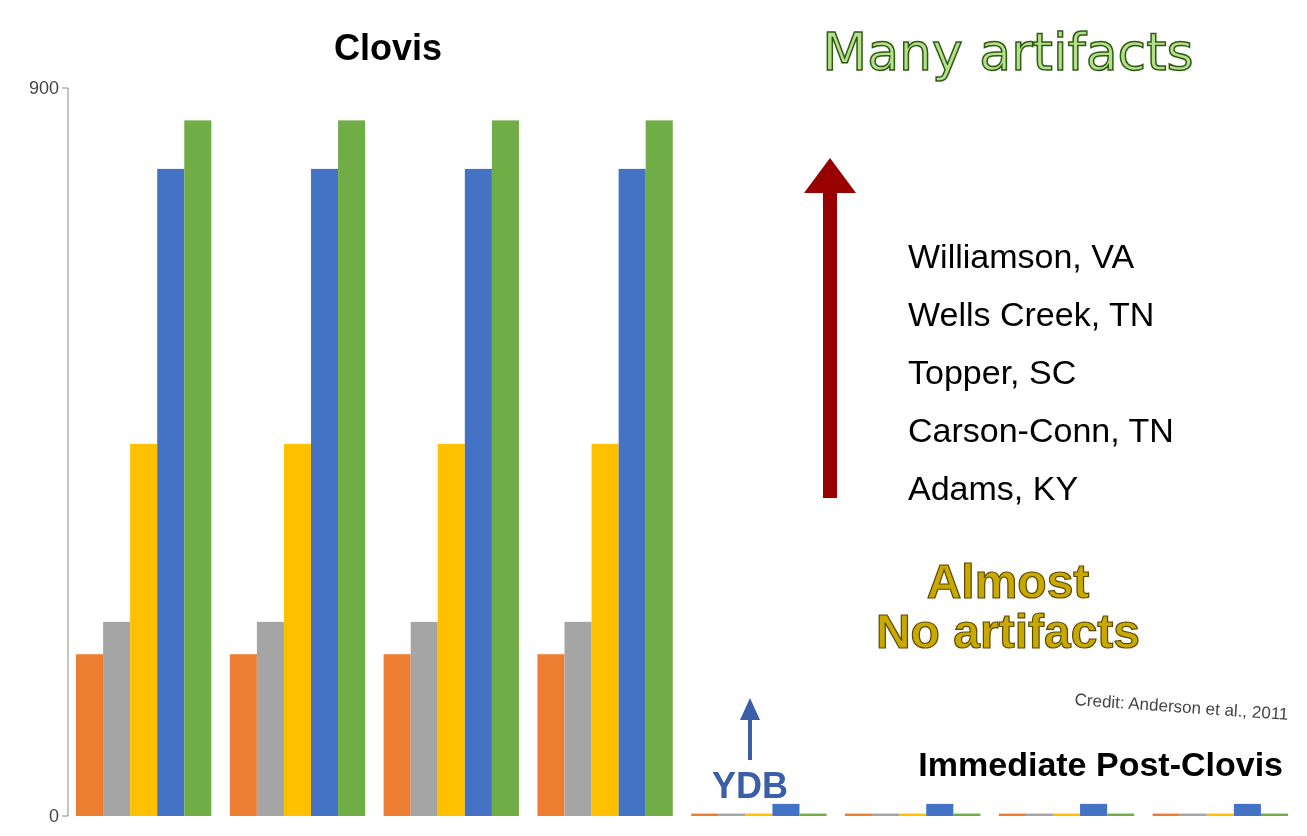 This screenshot has height=836, width=1307. I want to click on annotation: Williamson, VA, so click(1021, 256).